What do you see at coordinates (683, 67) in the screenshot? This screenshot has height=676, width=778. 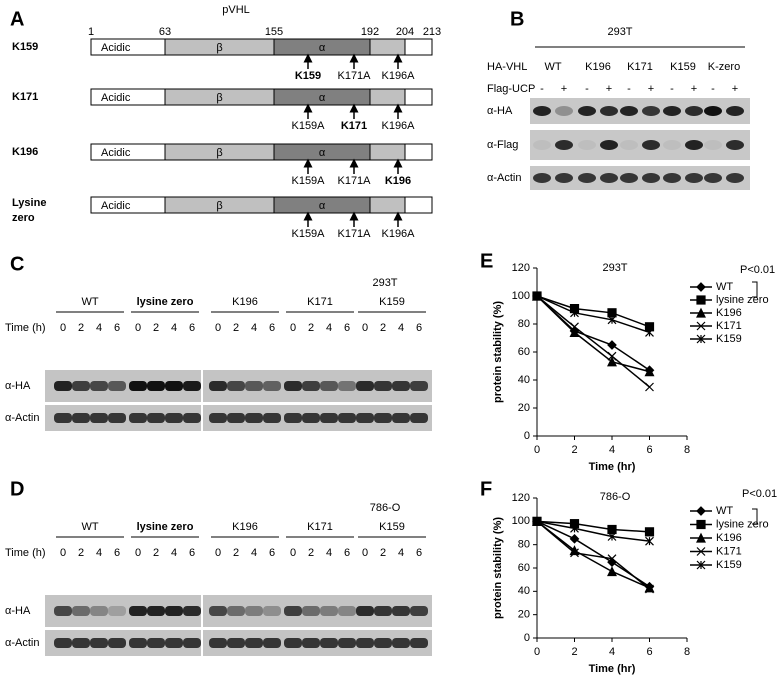 I see `construct: K159` at bounding box center [683, 67].